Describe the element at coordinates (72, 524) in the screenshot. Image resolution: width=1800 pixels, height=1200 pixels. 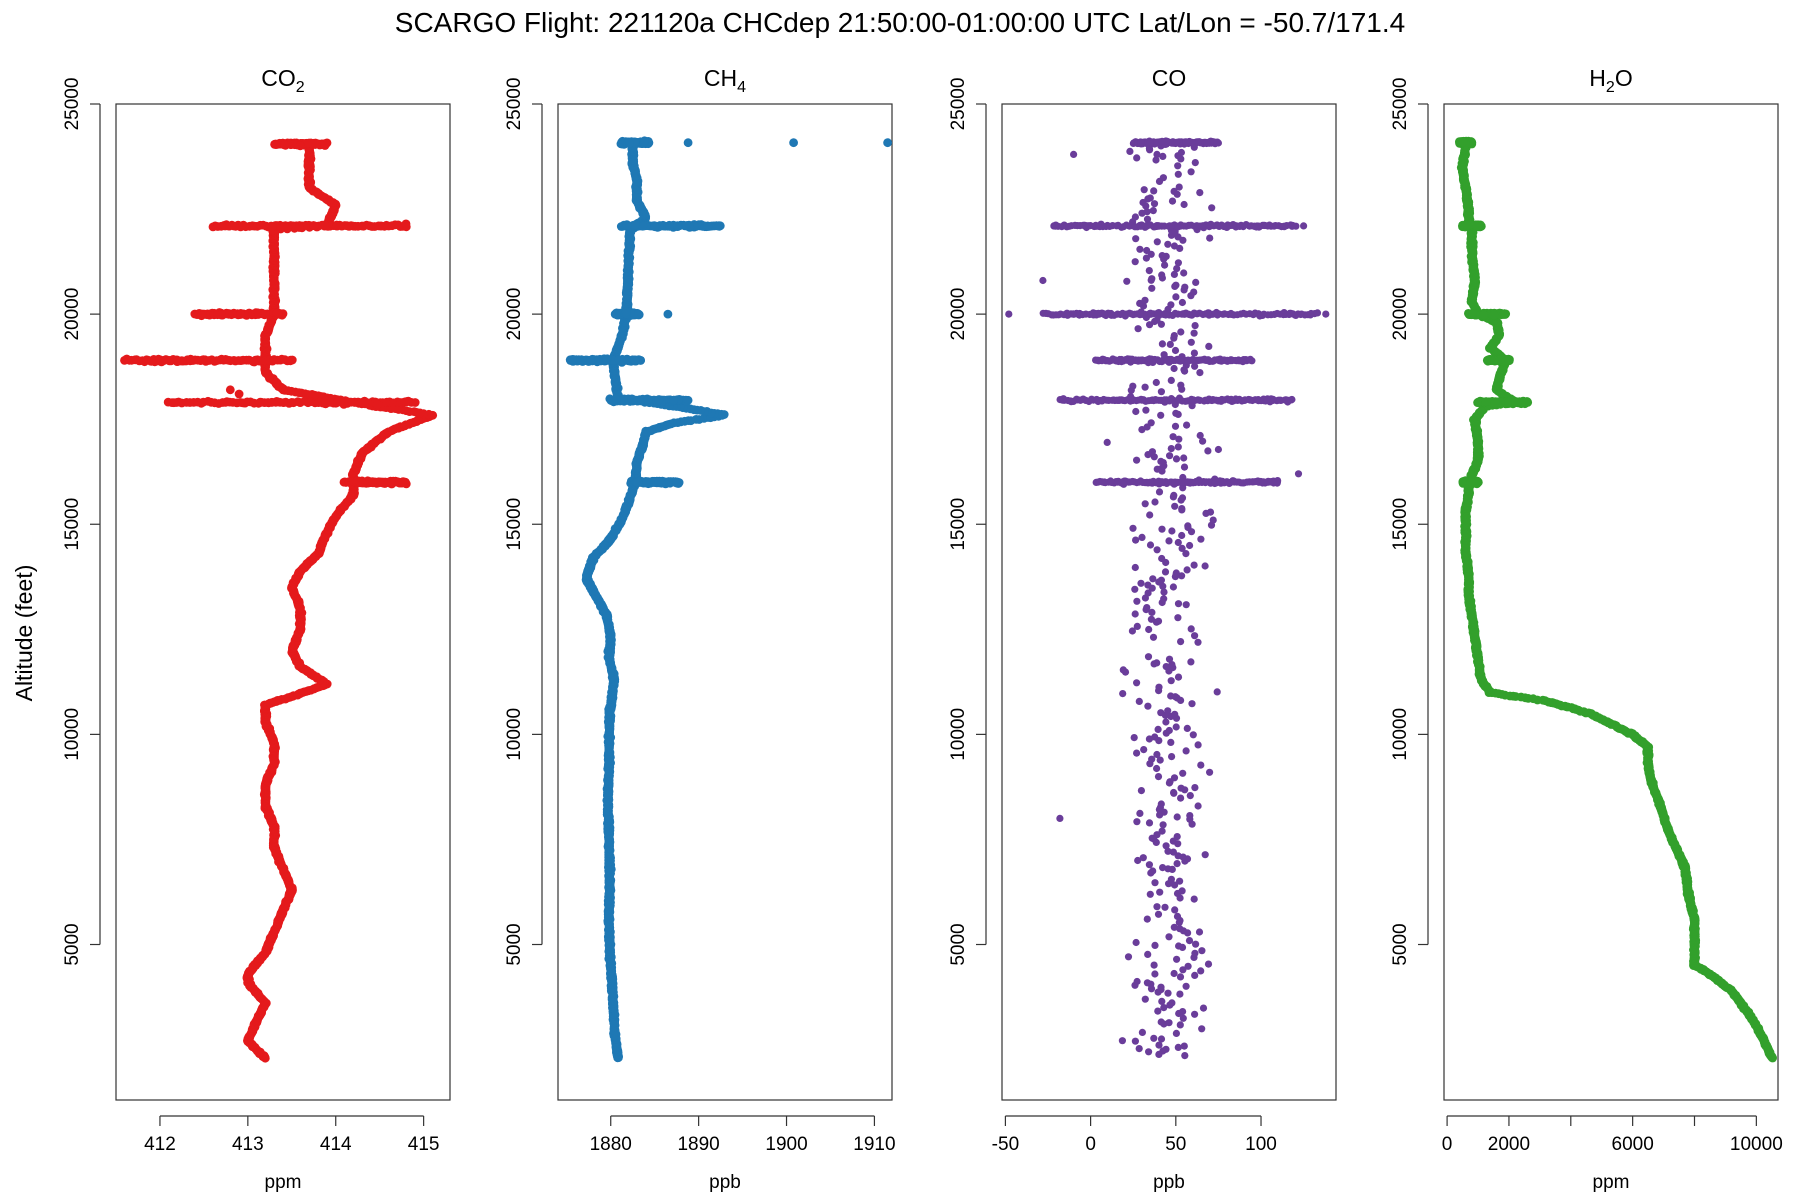
I see `y-tick-label: 15000` at that location.